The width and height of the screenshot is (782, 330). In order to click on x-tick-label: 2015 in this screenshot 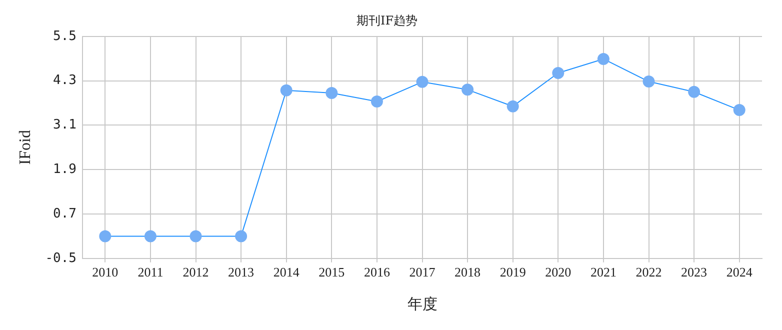, I will do `click(331, 272)`.